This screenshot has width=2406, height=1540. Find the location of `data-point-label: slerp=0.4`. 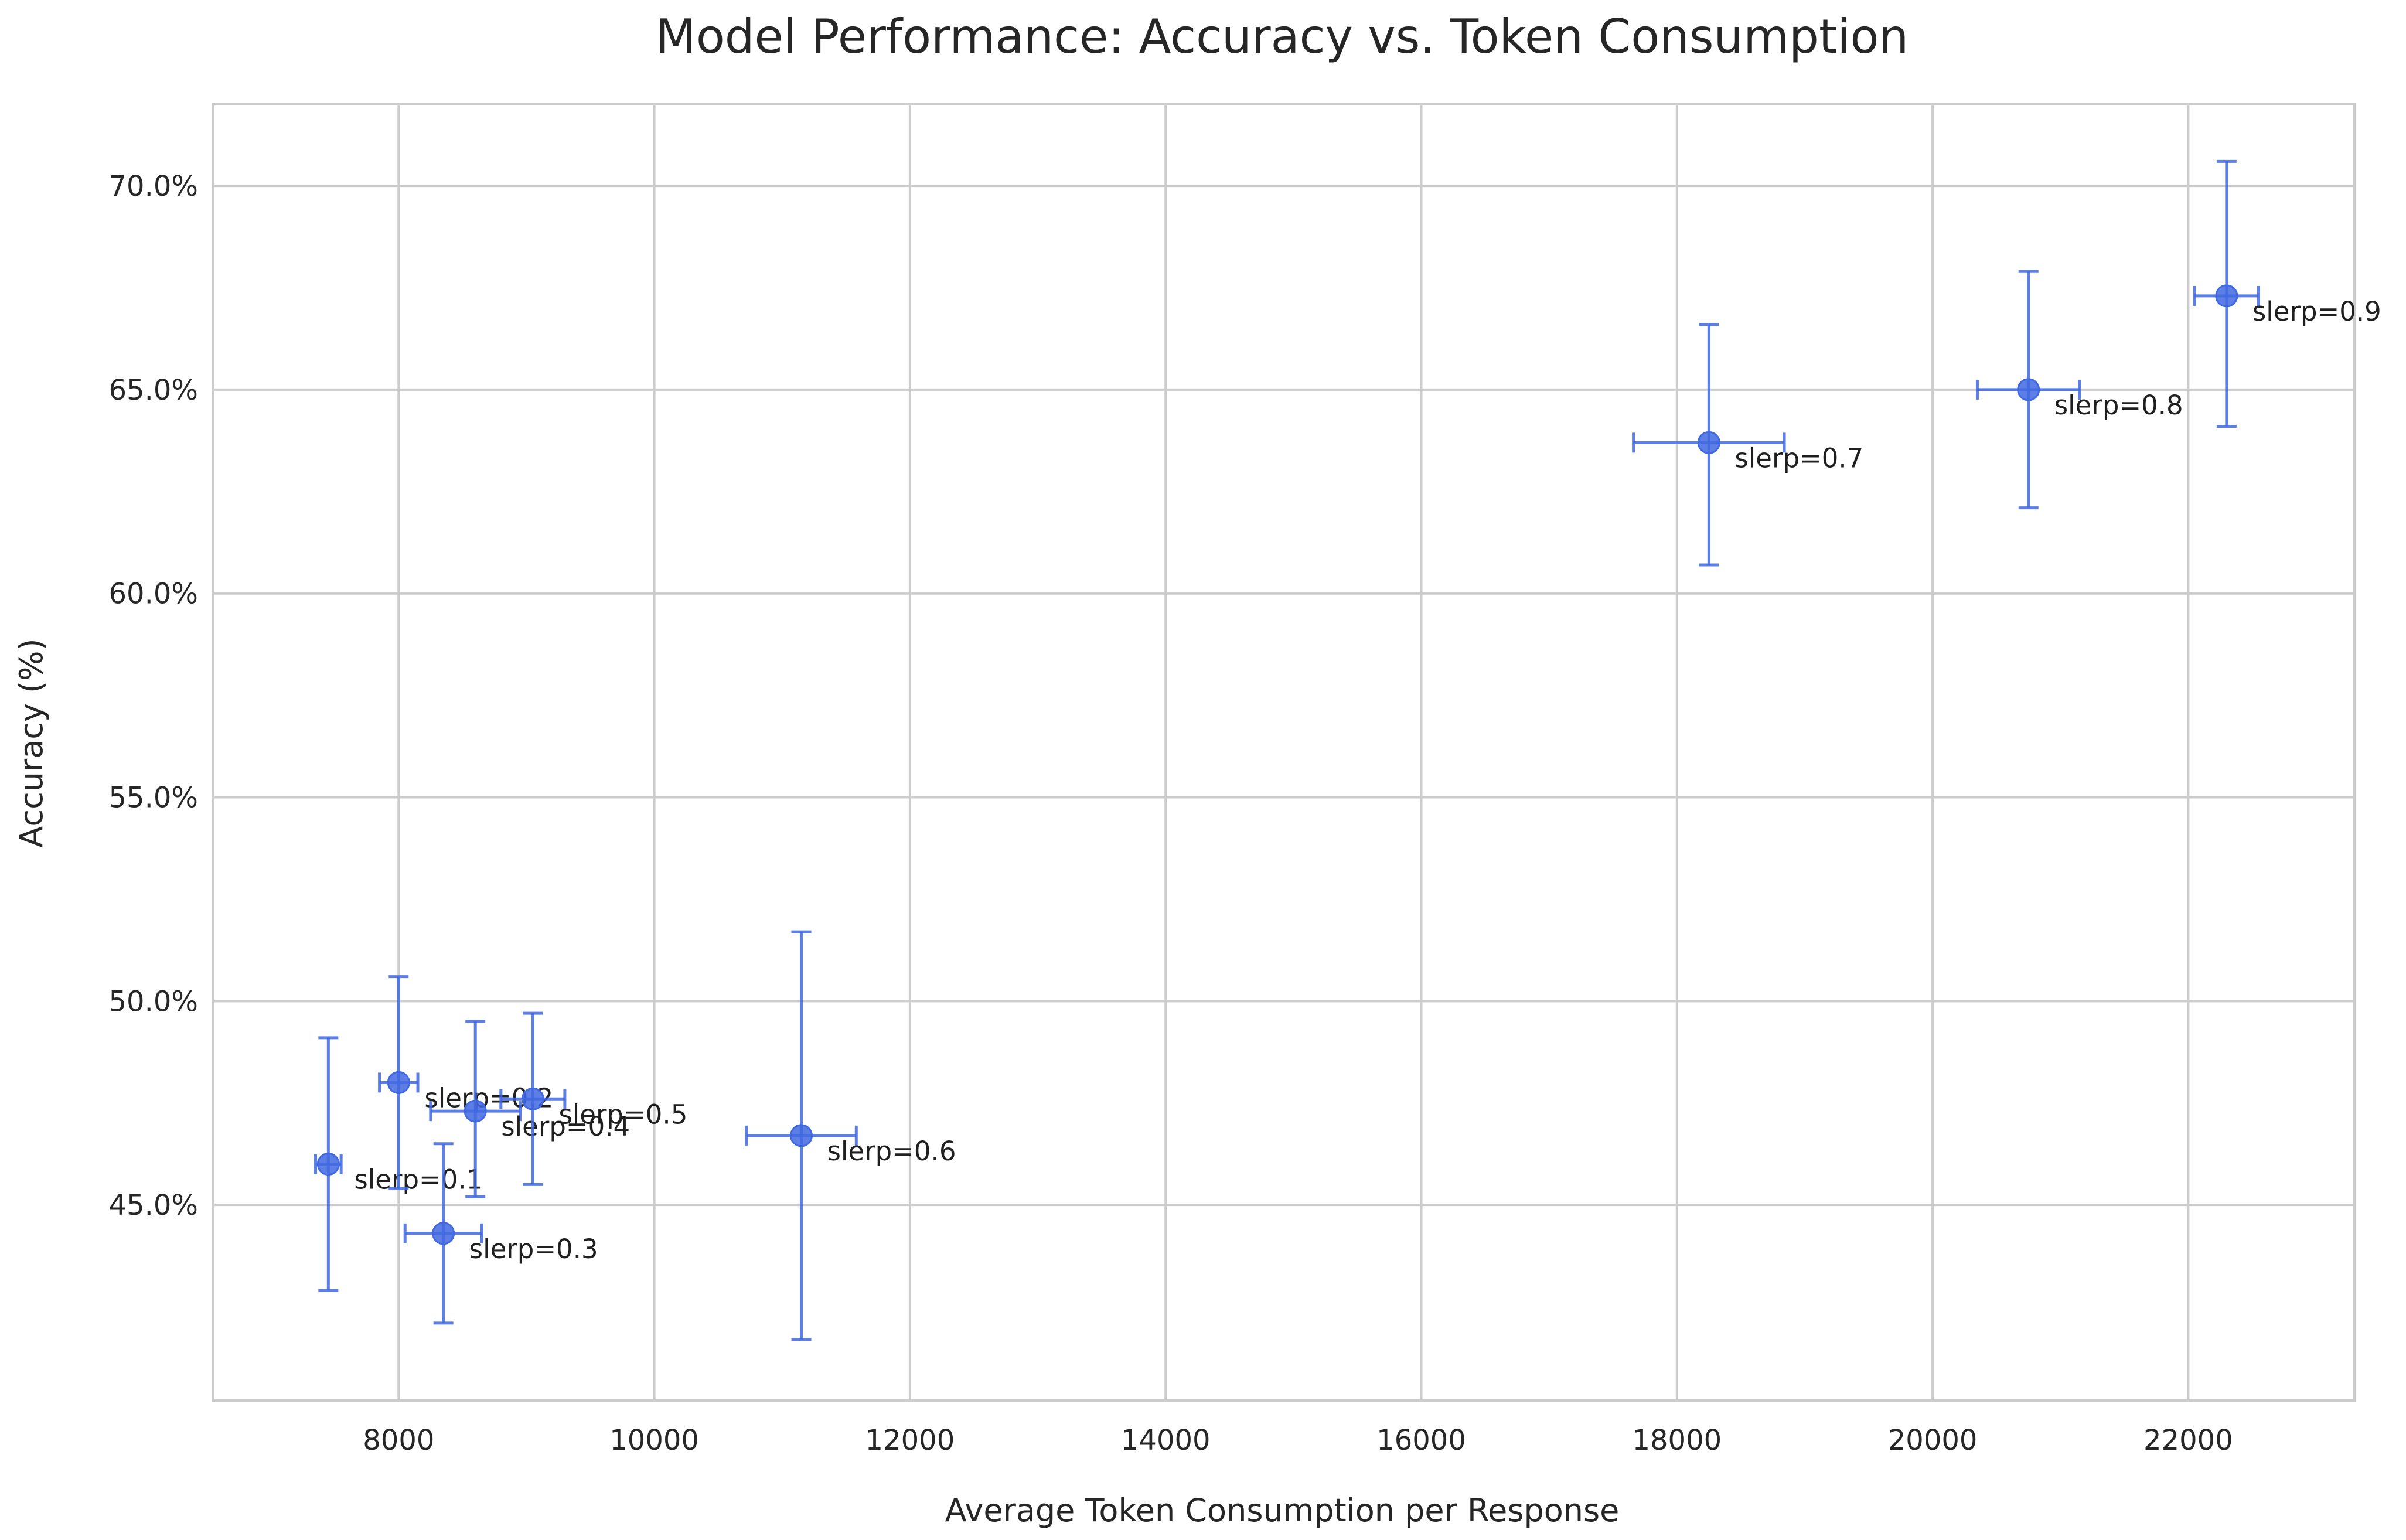

data-point-label: slerp=0.4 is located at coordinates (565, 1126).